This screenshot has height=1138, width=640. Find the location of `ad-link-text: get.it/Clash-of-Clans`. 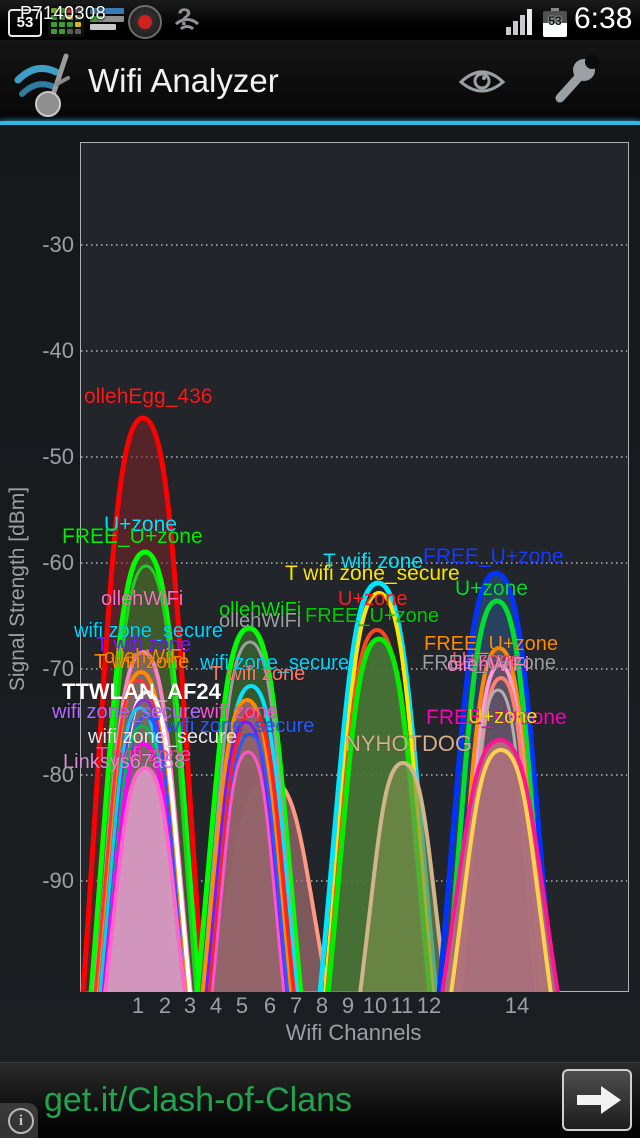

ad-link-text: get.it/Clash-of-Clans is located at coordinates (198, 1100).